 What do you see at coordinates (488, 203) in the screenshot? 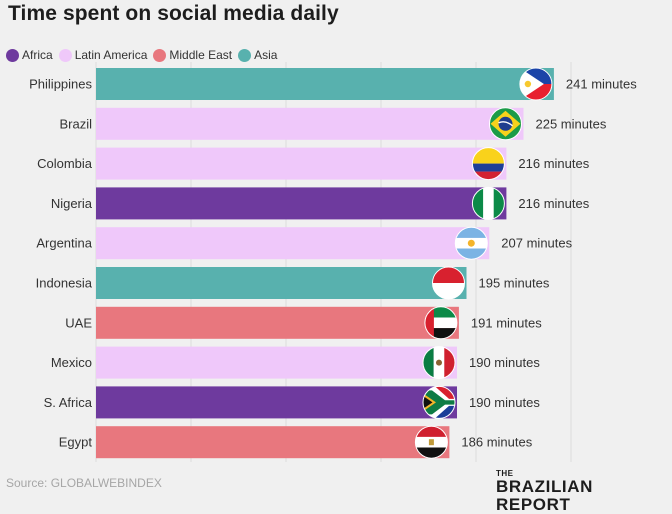
I see `nigeria-flag-icon` at bounding box center [488, 203].